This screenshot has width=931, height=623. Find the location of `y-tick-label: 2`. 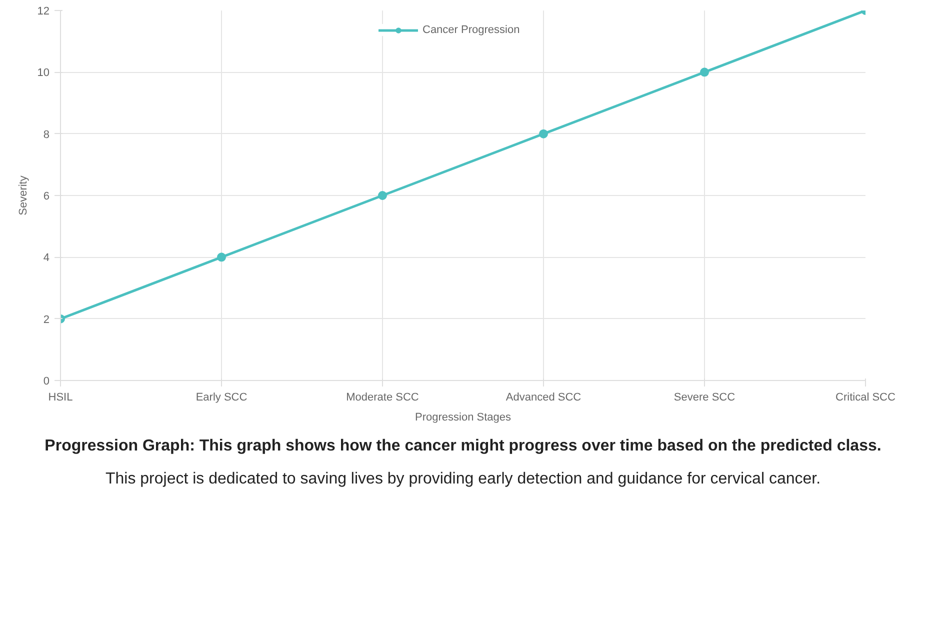

y-tick-label: 2 is located at coordinates (46, 320).